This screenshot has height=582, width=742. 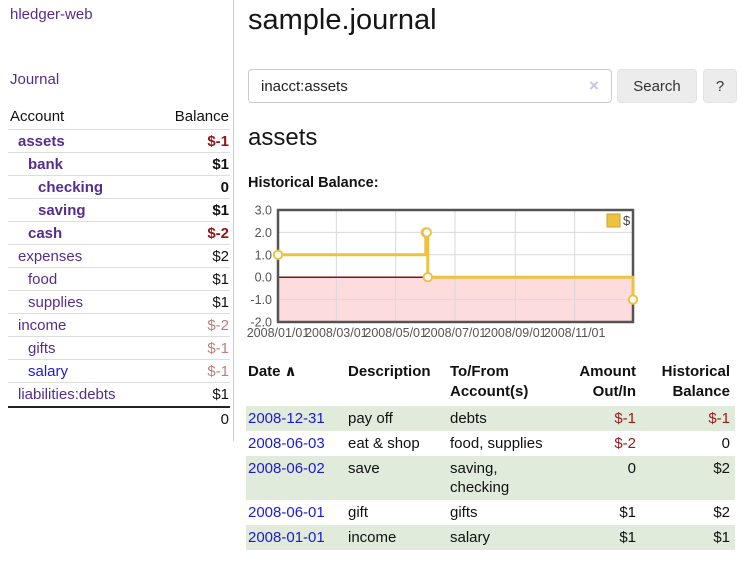 I want to click on sidebar-account-link: expenses, so click(x=50, y=256).